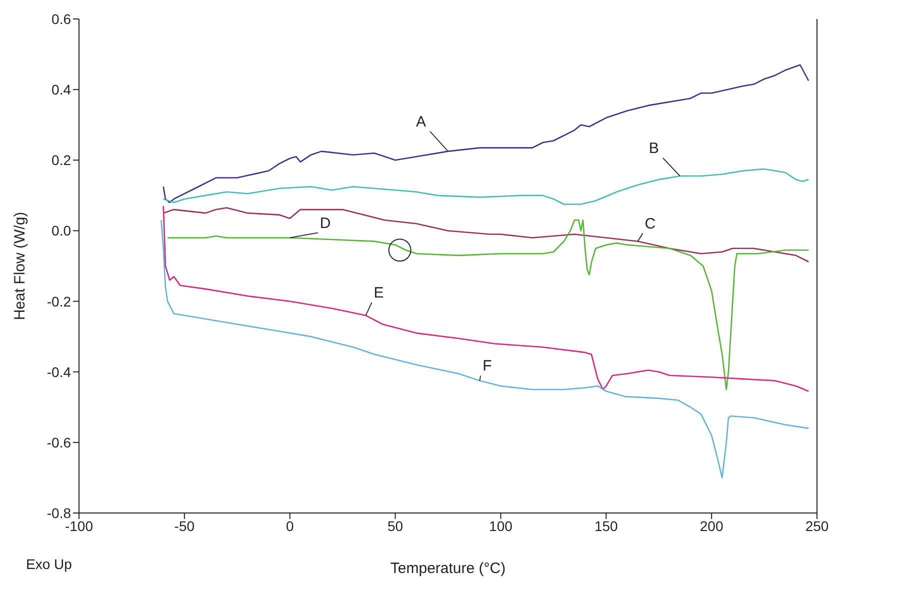  I want to click on y-tick-label: -0.4, so click(59, 372).